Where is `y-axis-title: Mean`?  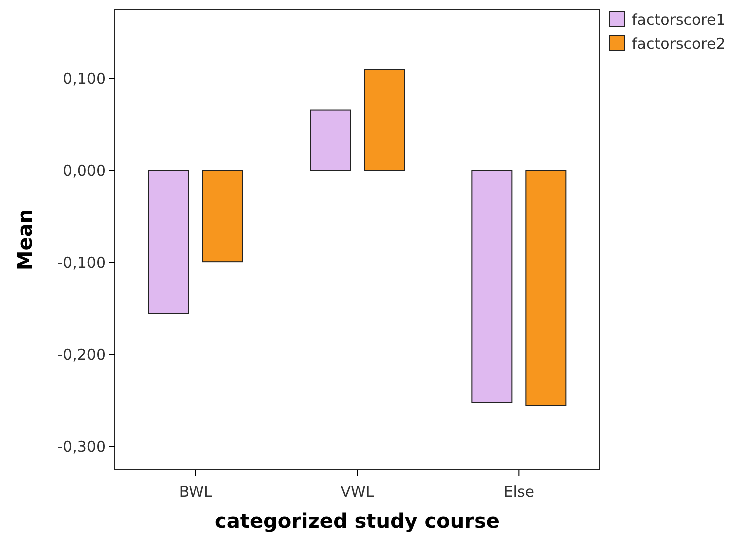
y-axis-title: Mean is located at coordinates (25, 240).